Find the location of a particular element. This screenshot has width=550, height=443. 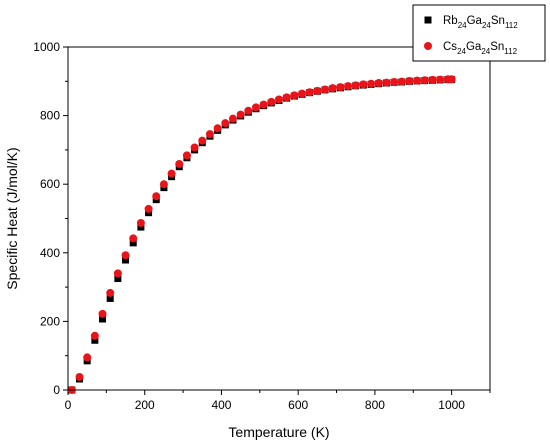

x-tick-label: 400 is located at coordinates (221, 405).